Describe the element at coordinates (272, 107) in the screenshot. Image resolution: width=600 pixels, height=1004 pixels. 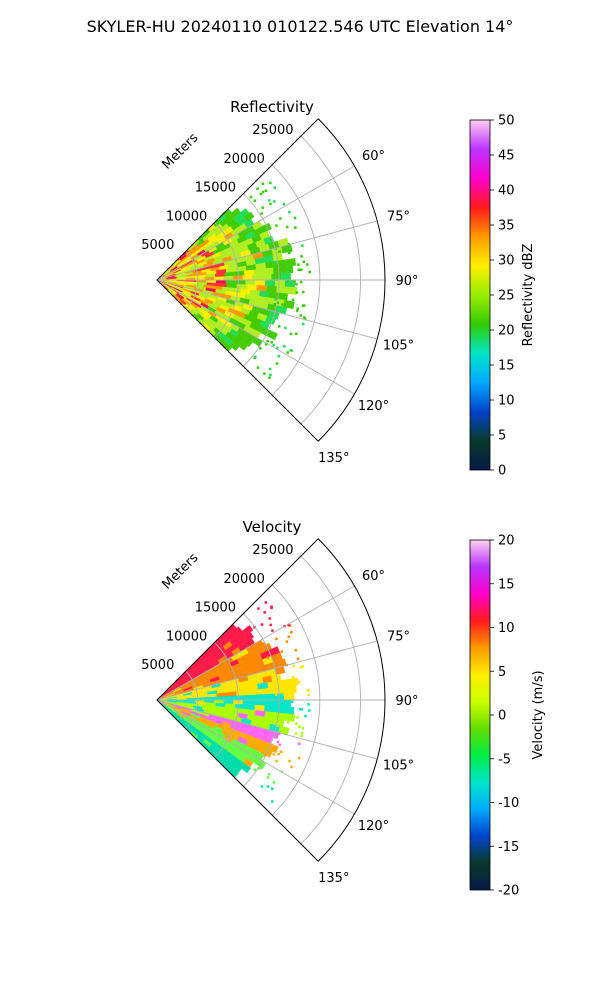
I see `reflectivity-title: Reflectivity` at that location.